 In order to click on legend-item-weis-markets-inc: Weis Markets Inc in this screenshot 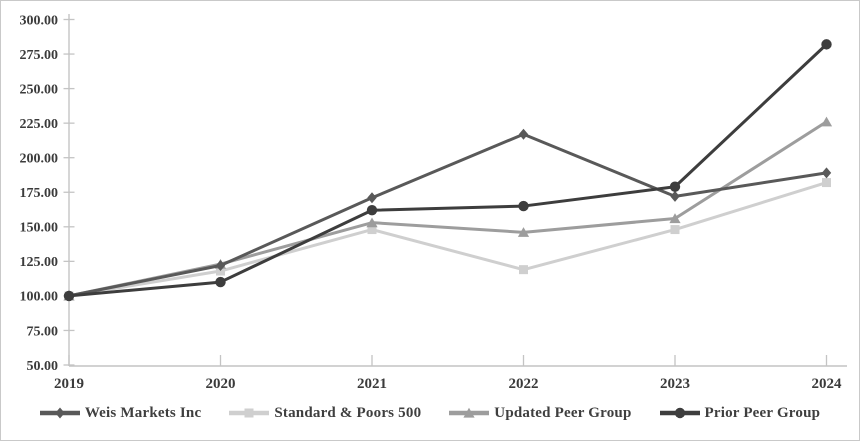, I will do `click(120, 413)`.